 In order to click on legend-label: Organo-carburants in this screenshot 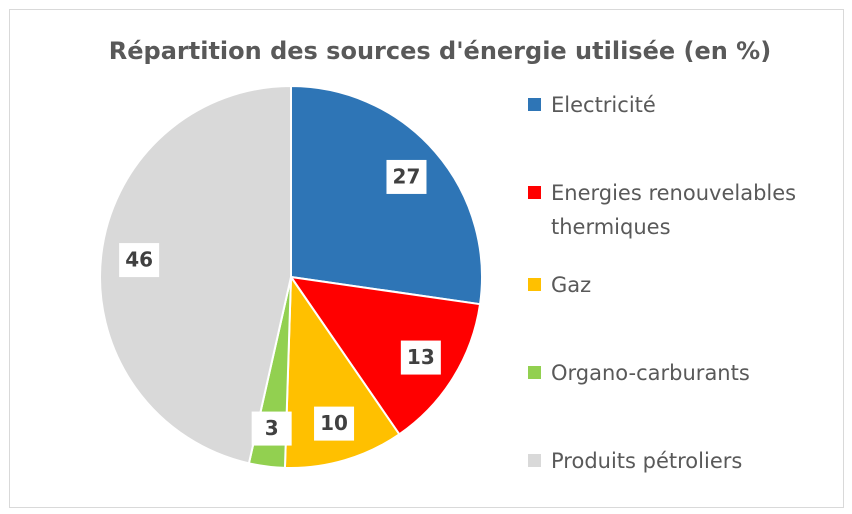, I will do `click(650, 373)`.